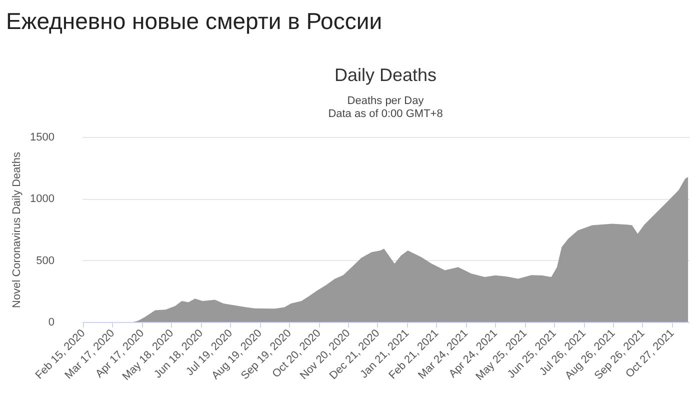  What do you see at coordinates (194, 21) in the screenshot?
I see `text: Ежедневно новые смерти в России` at bounding box center [194, 21].